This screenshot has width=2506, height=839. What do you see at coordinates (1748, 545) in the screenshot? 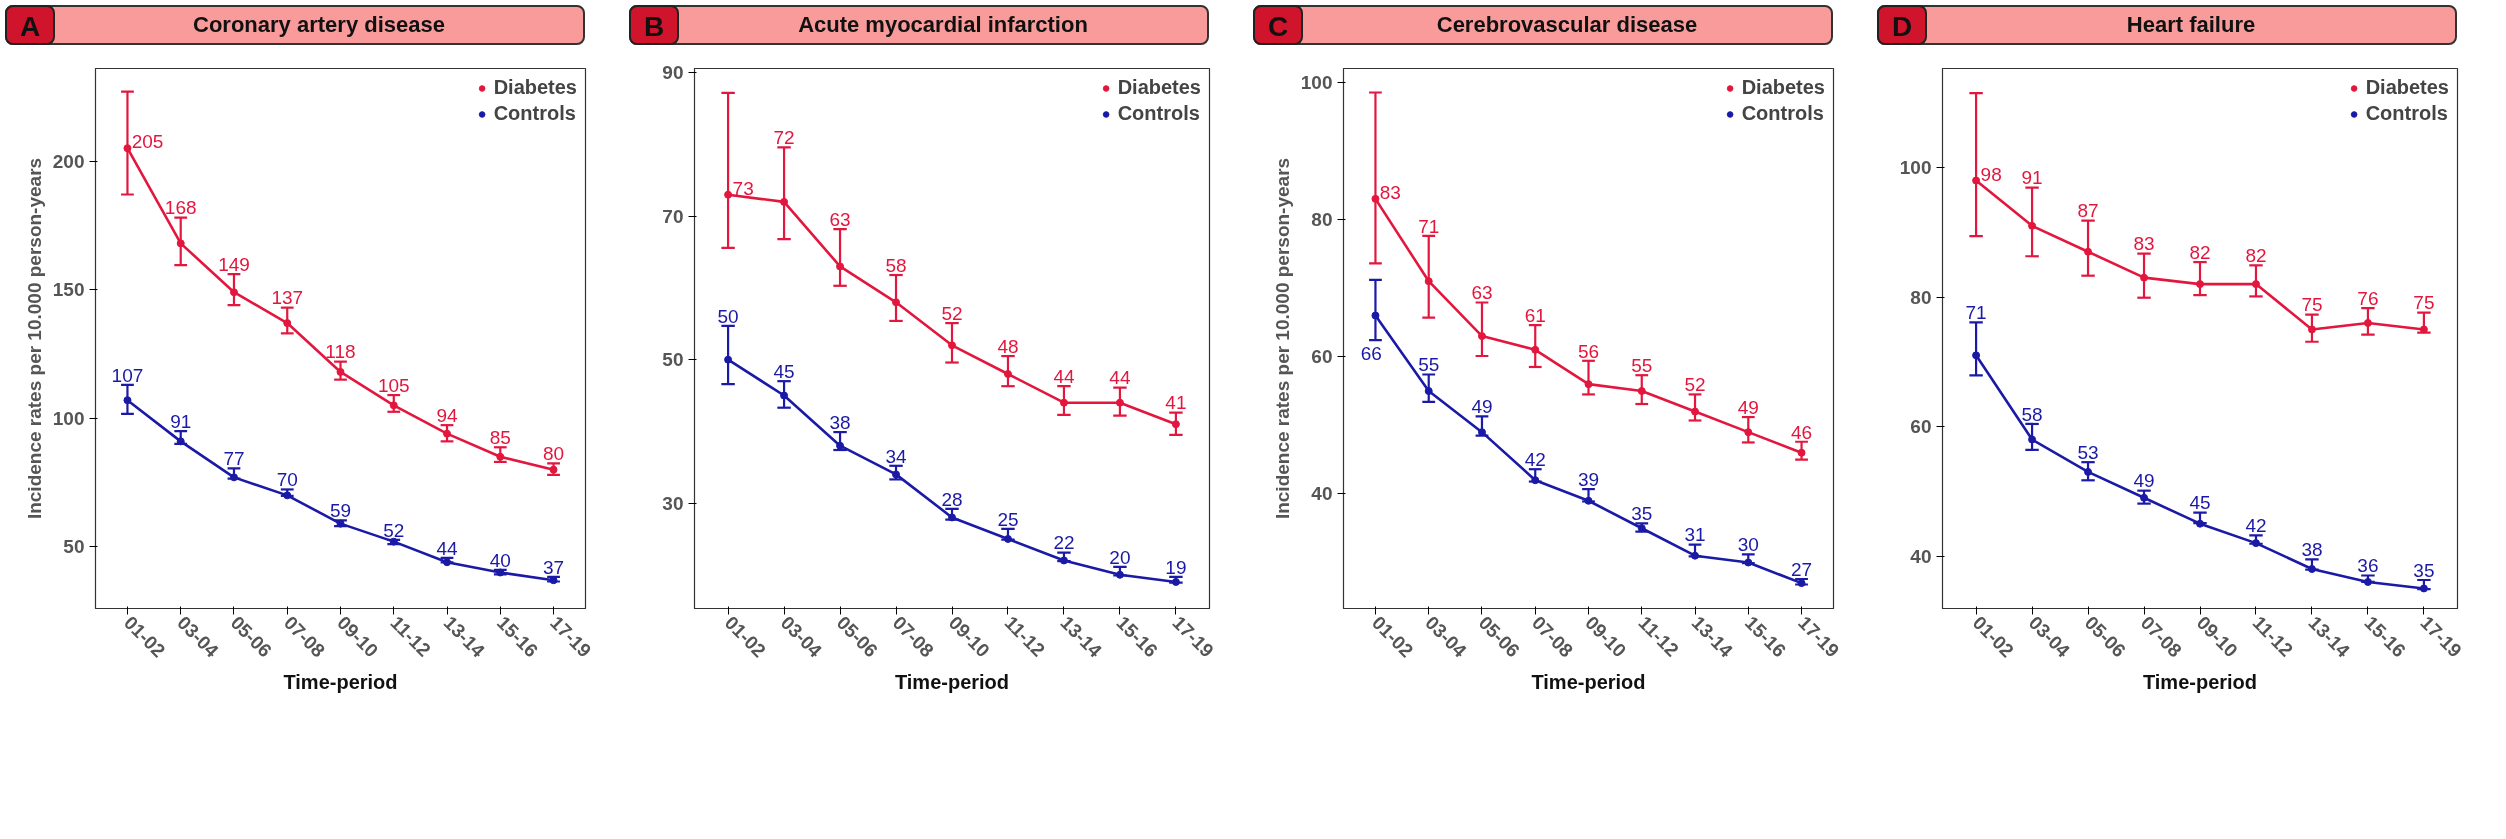
I see `data-label: 30` at bounding box center [1748, 545].